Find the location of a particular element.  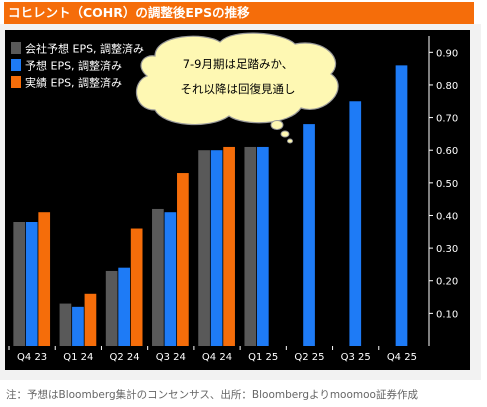

legend-label: 会社予想 EPS, 調整済み is located at coordinates (84, 49).